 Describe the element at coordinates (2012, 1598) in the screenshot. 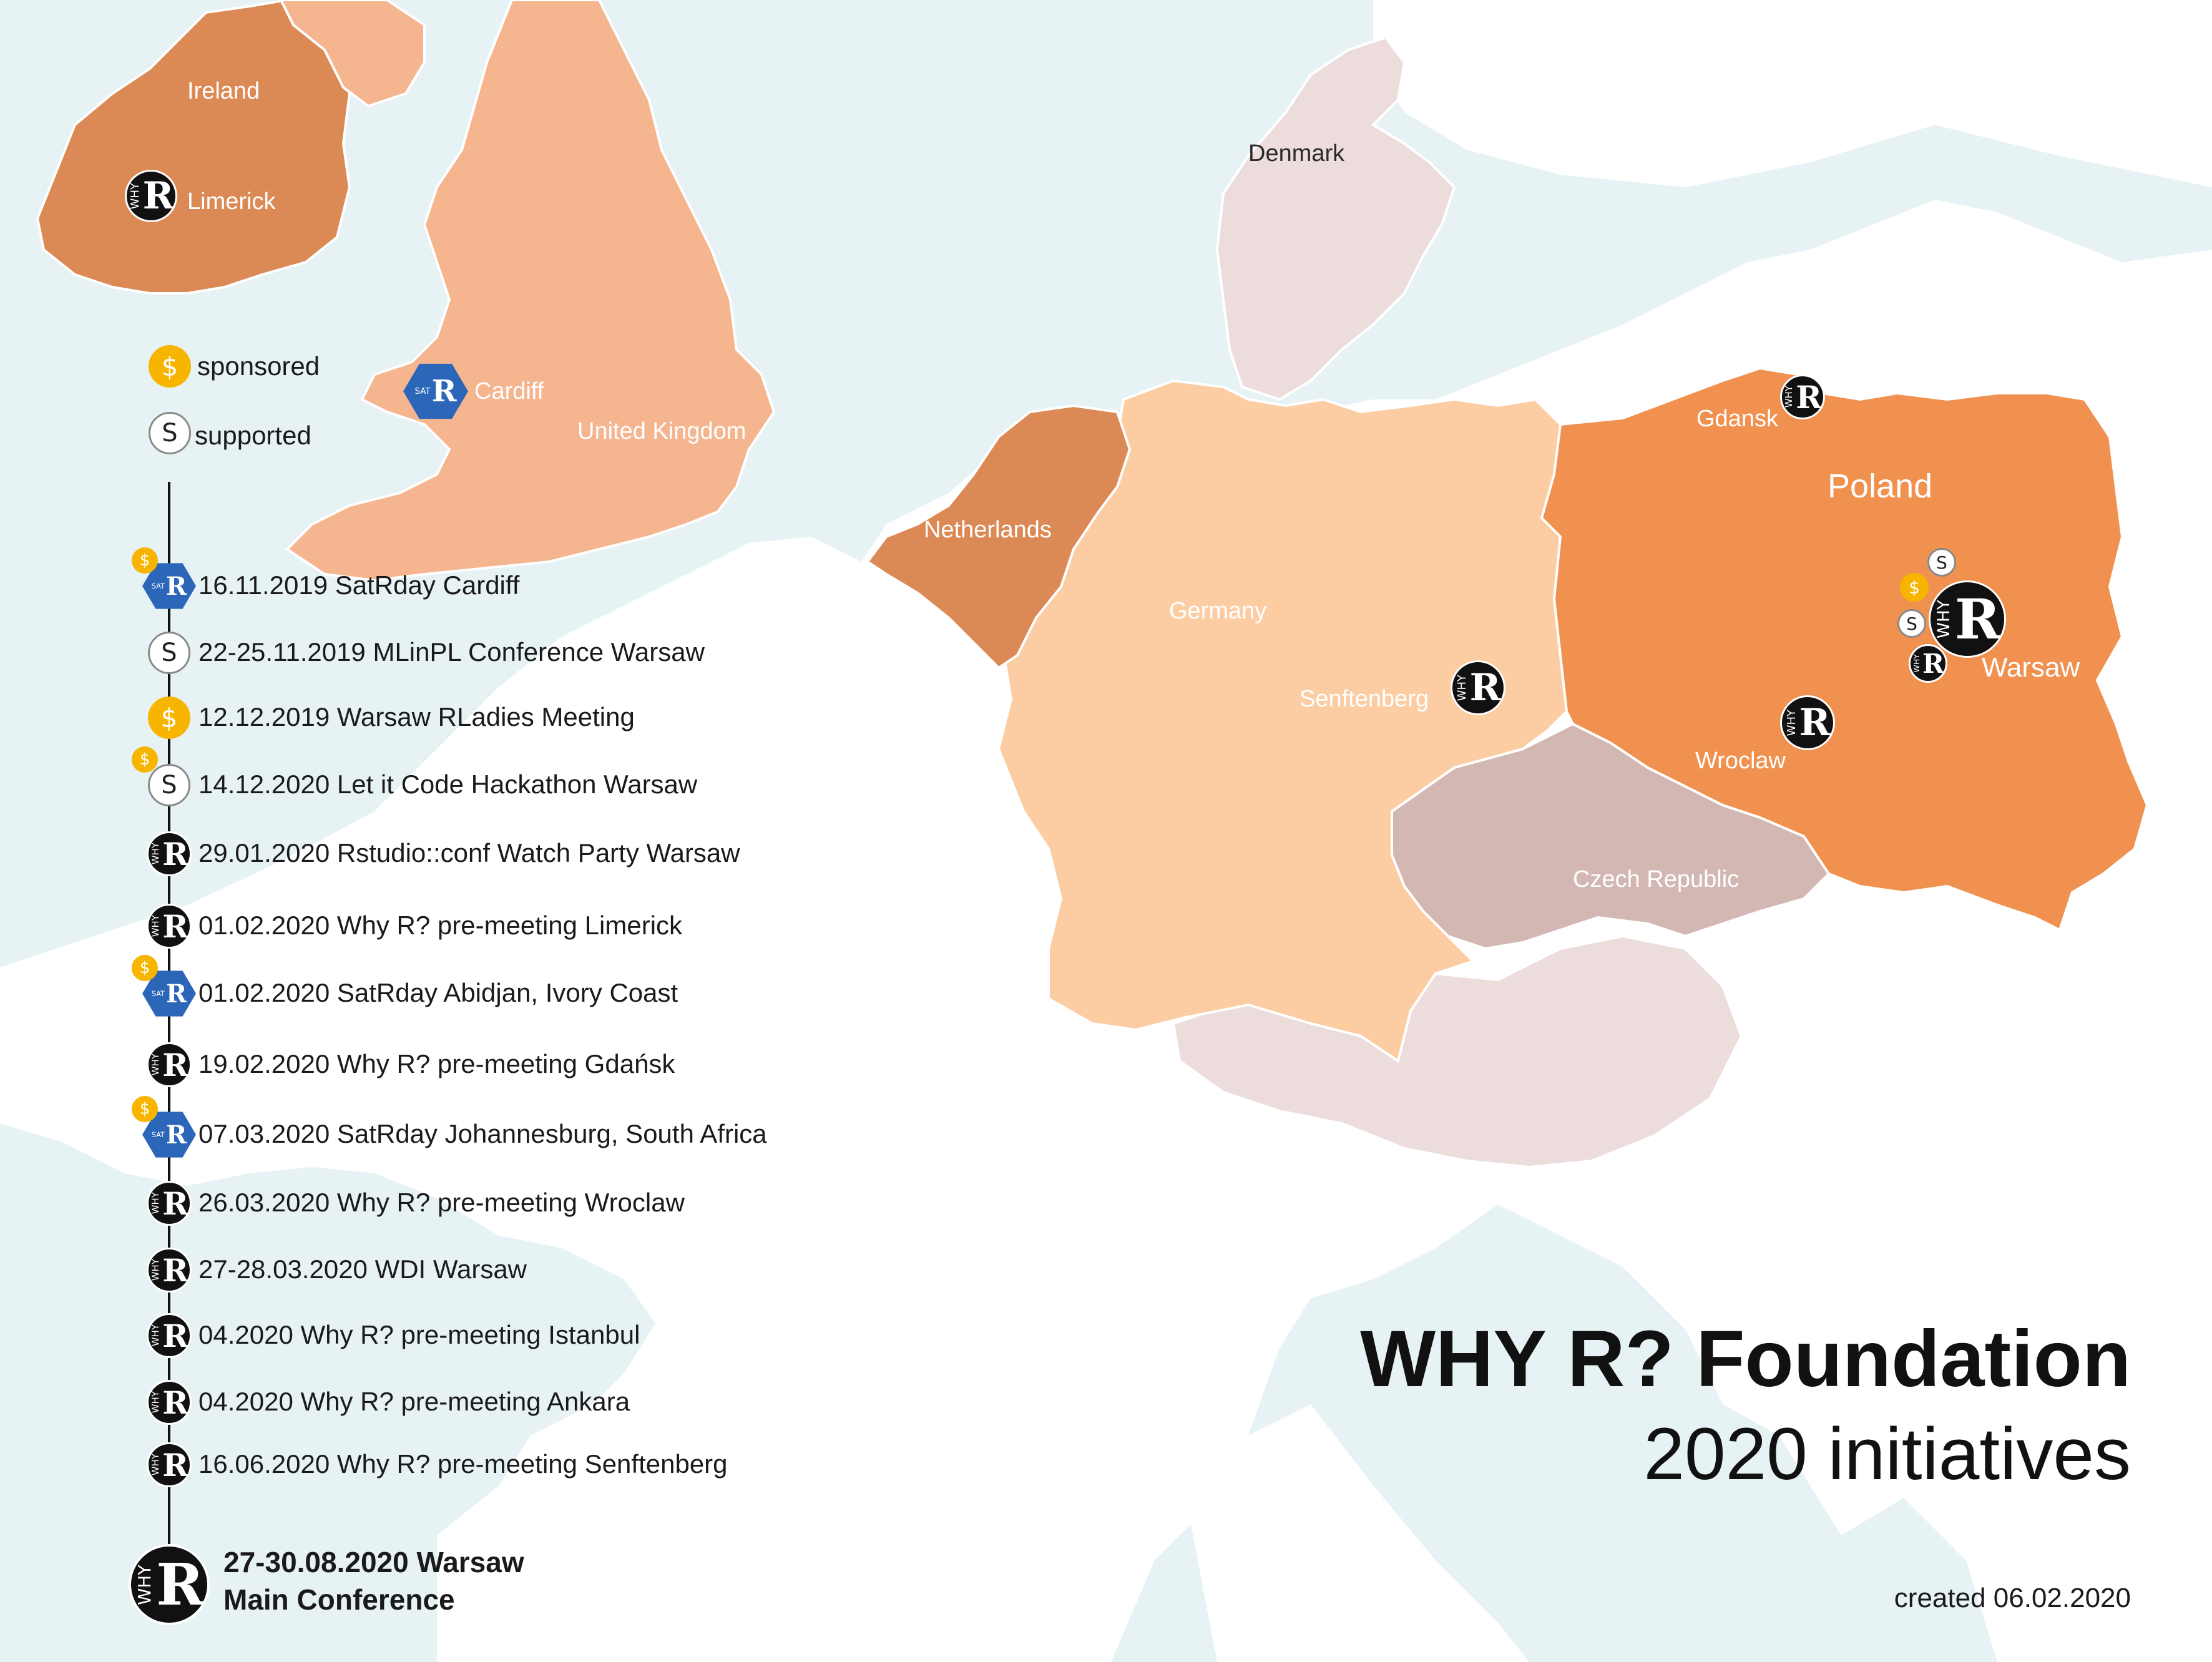

I see `created-date: created 06.02.2020` at that location.